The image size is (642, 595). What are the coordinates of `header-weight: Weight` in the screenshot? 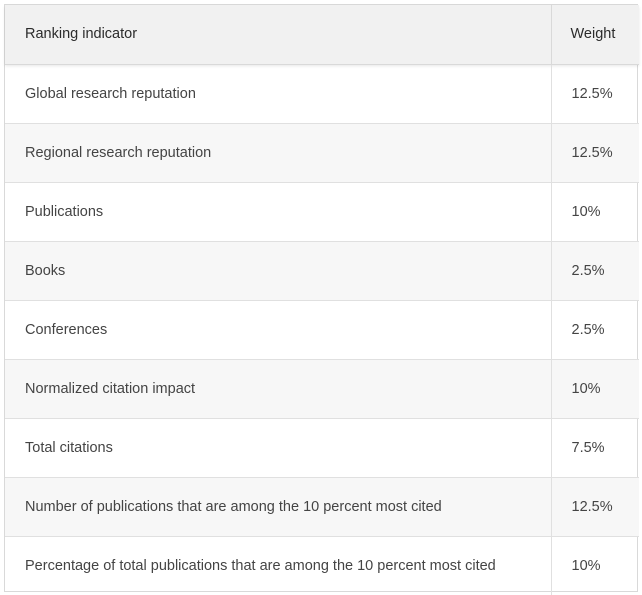 It's located at (594, 35).